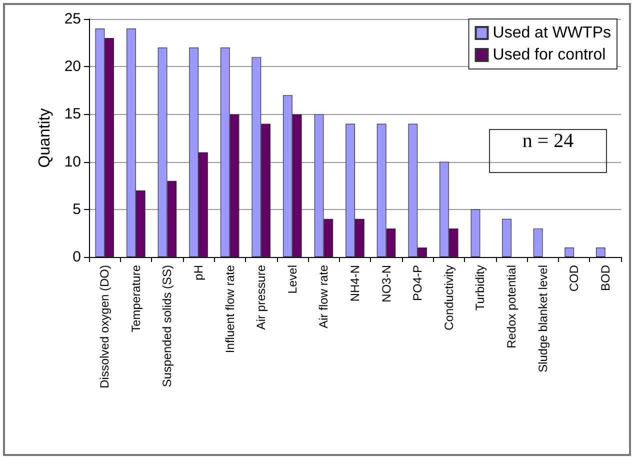 Image resolution: width=638 pixels, height=463 pixels. I want to click on y-tick-label: 20, so click(72, 67).